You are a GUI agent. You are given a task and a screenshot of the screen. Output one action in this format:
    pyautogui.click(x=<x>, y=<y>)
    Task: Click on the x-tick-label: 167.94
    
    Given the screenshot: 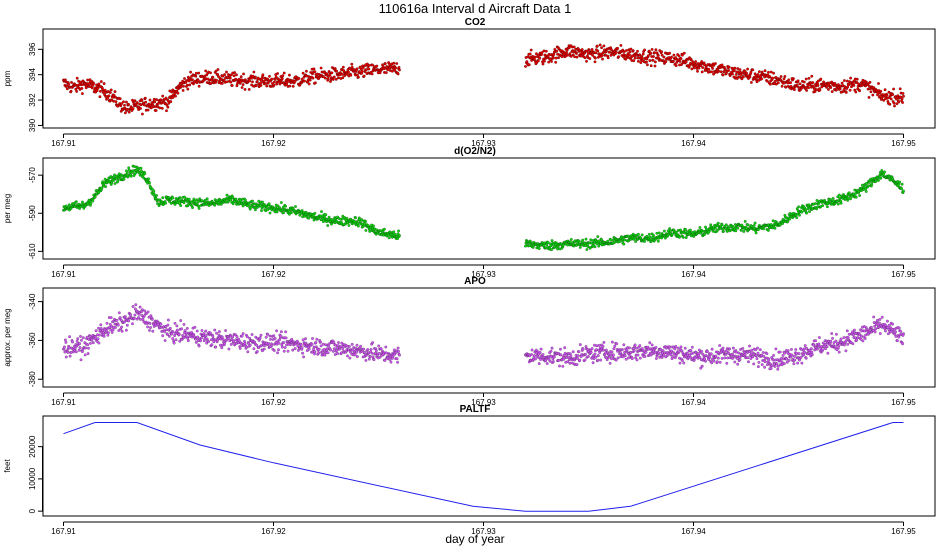 What is the action you would take?
    pyautogui.click(x=693, y=143)
    